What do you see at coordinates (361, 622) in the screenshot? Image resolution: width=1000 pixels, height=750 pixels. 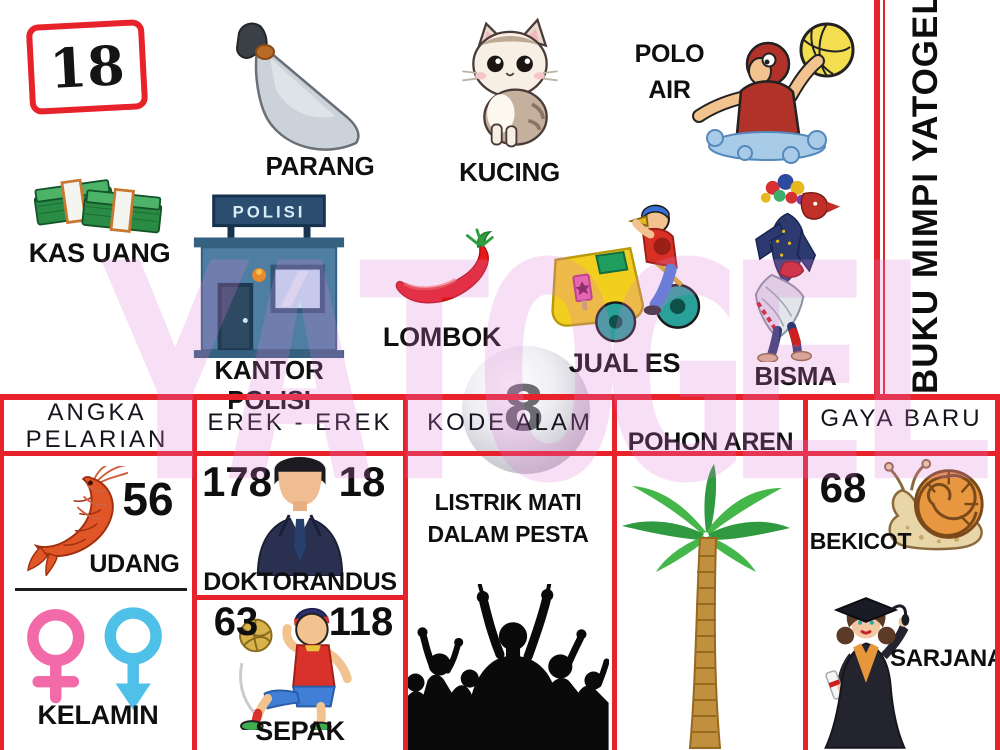 I see `takraw-number-right: 118` at bounding box center [361, 622].